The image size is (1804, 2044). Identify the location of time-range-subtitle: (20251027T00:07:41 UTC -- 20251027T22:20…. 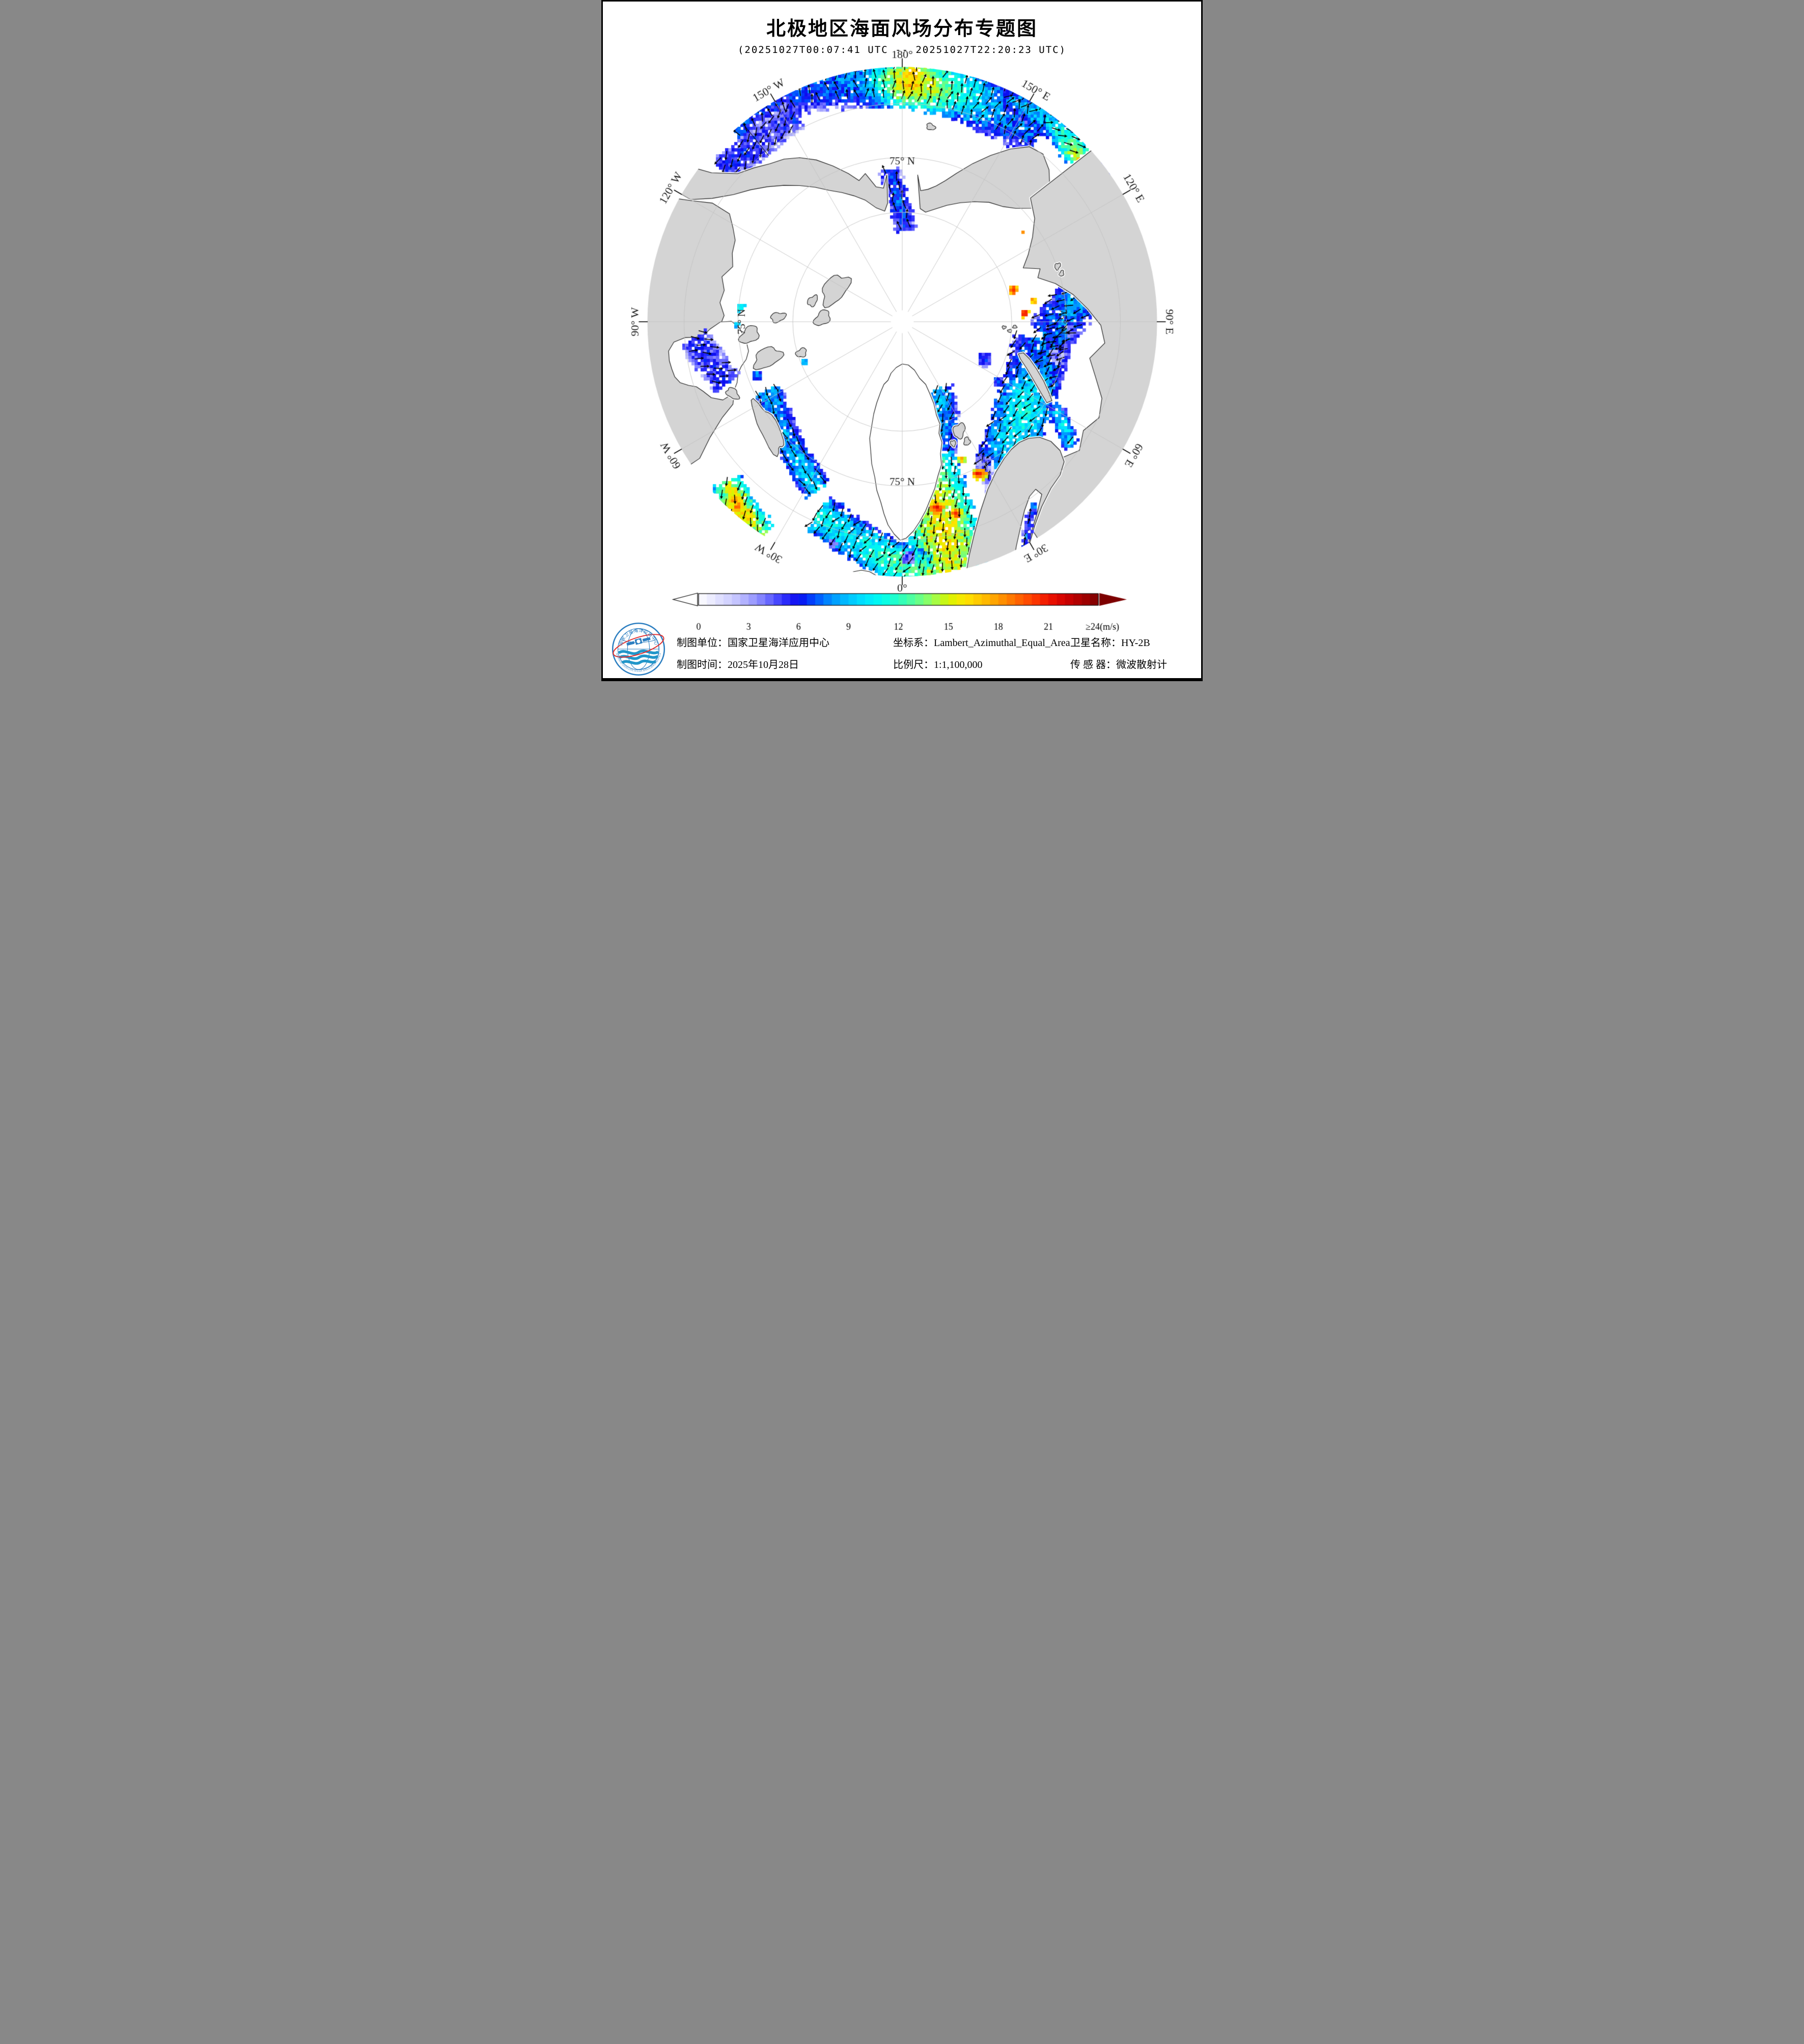
(902, 49).